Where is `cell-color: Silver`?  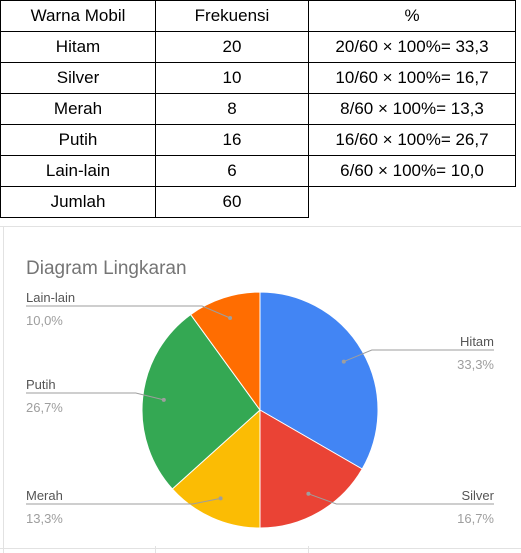
cell-color: Silver is located at coordinates (78, 78).